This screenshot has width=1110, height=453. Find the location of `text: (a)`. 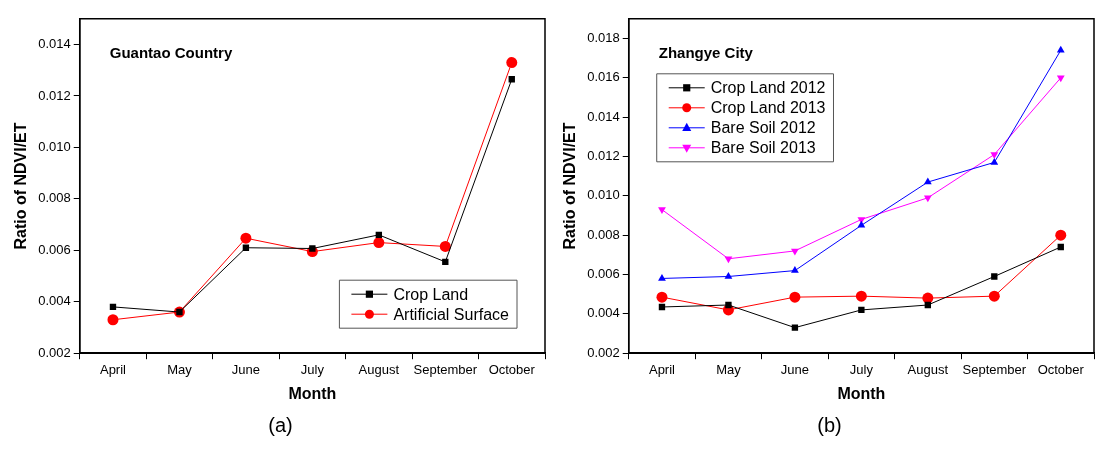

text: (a) is located at coordinates (280, 425).